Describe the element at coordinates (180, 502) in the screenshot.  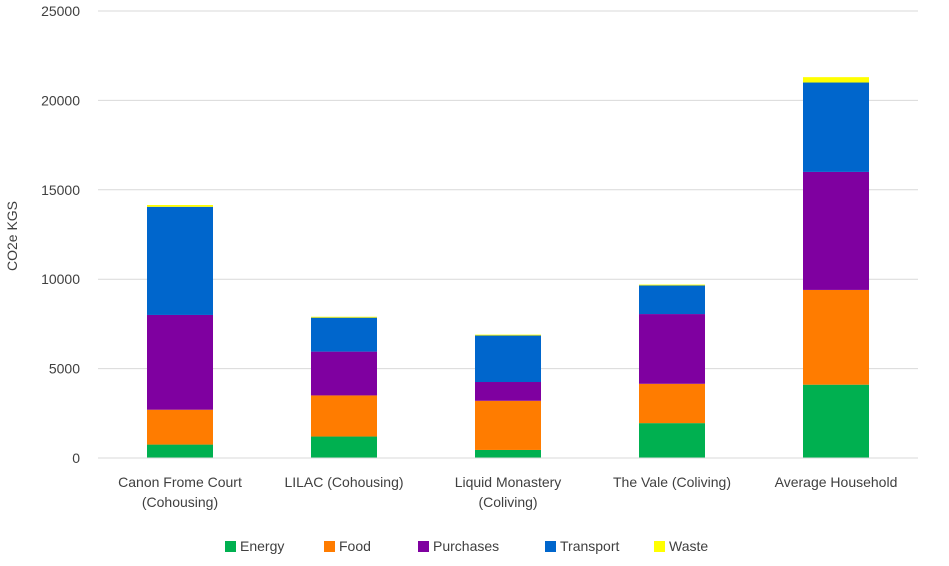
I see `x-tick-label: (Cohousing)` at that location.